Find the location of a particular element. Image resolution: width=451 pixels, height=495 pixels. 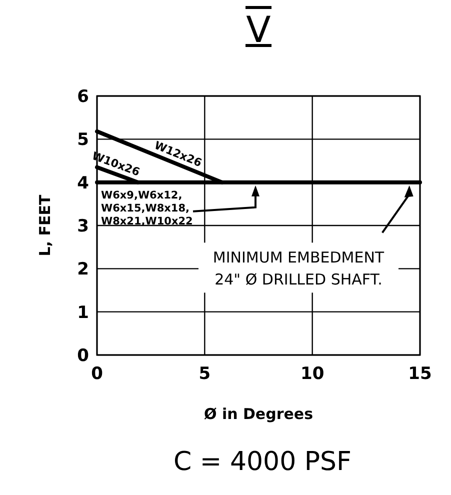

x-tick-label: 15 is located at coordinates (420, 374).